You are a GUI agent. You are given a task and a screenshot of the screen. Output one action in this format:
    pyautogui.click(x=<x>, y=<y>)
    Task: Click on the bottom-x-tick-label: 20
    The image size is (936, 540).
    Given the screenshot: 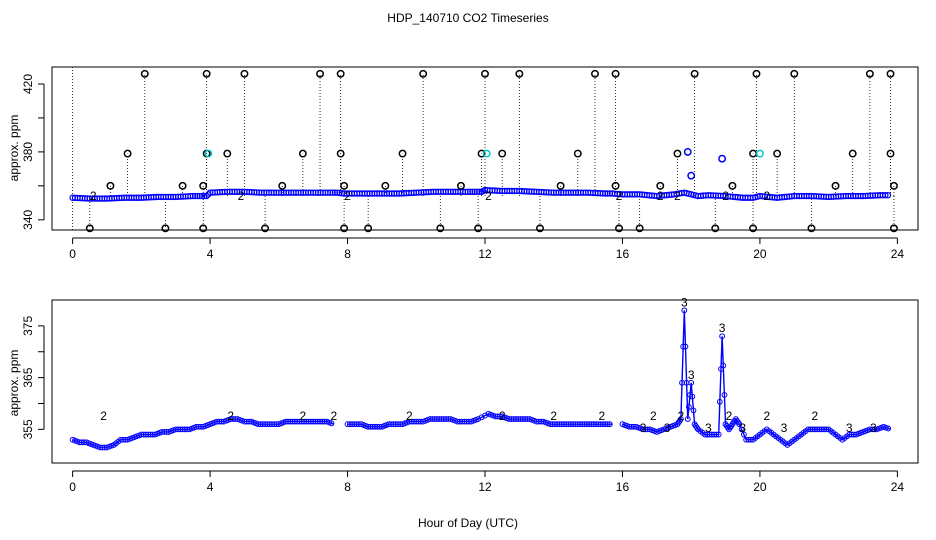 What is the action you would take?
    pyautogui.click(x=760, y=487)
    